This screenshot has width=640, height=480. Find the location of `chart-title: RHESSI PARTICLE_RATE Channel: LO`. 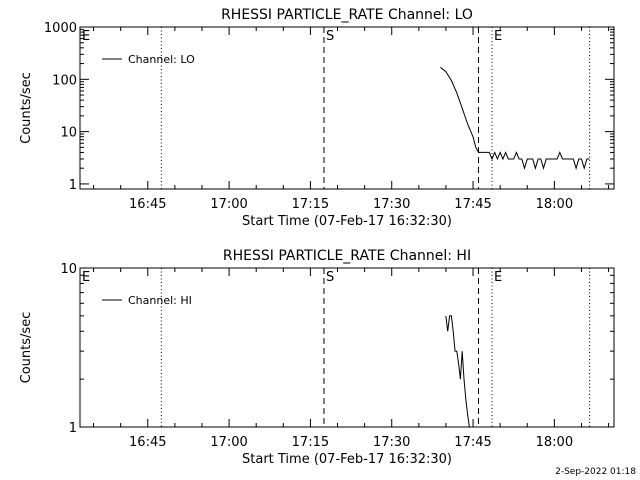

chart-title: RHESSI PARTICLE_RATE Channel: LO is located at coordinates (347, 15).